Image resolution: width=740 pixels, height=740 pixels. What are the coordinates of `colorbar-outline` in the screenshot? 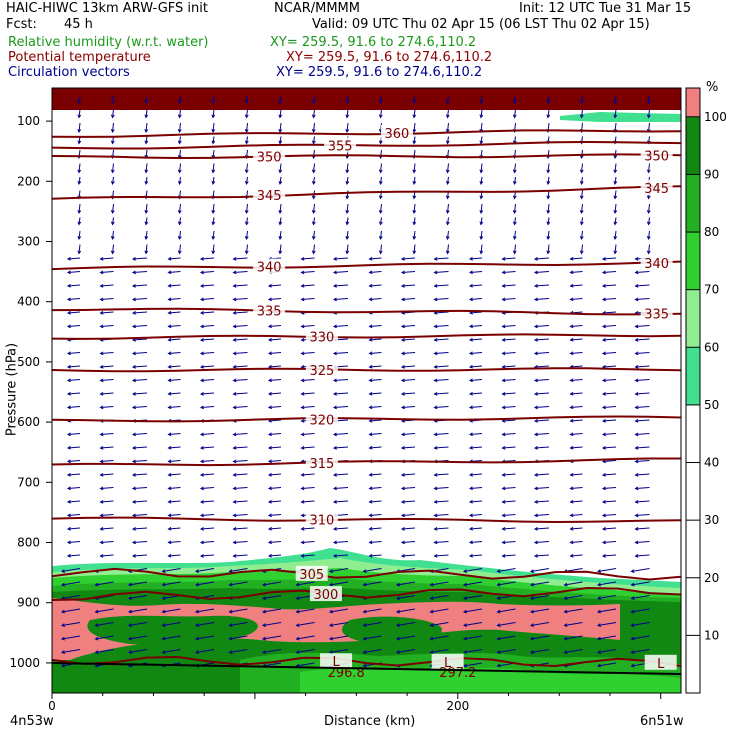 It's located at (693, 390).